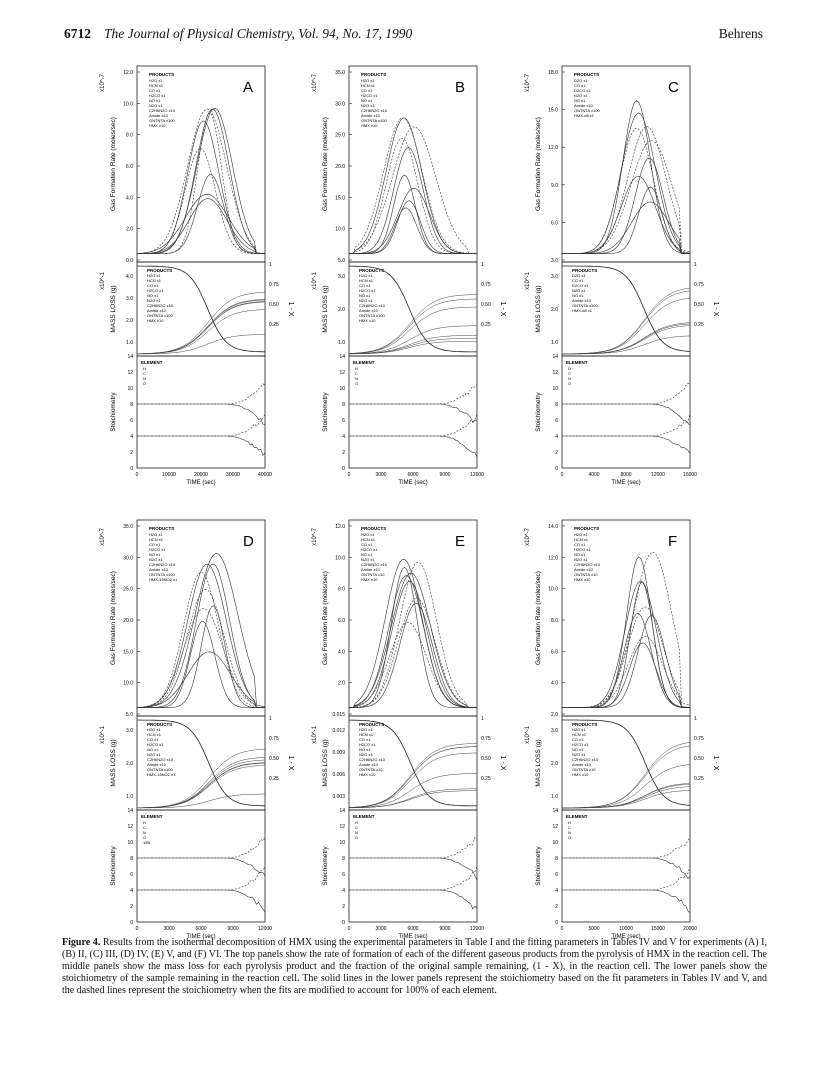 The height and width of the screenshot is (1069, 821). Describe the element at coordinates (155, 90) in the screenshot. I see `products-legend-item: CO x1` at that location.